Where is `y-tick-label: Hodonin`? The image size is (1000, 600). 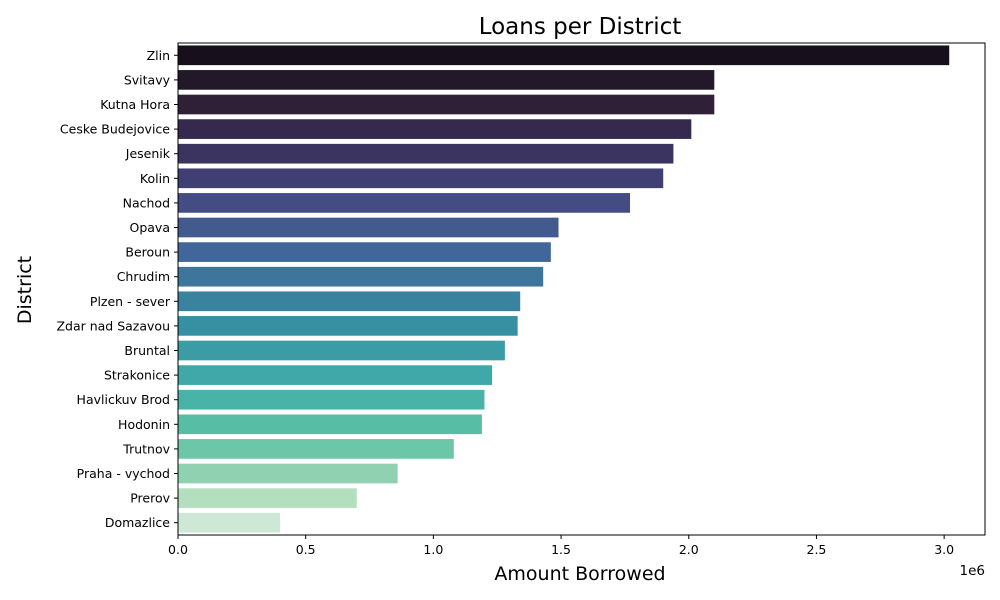 y-tick-label: Hodonin is located at coordinates (144, 424).